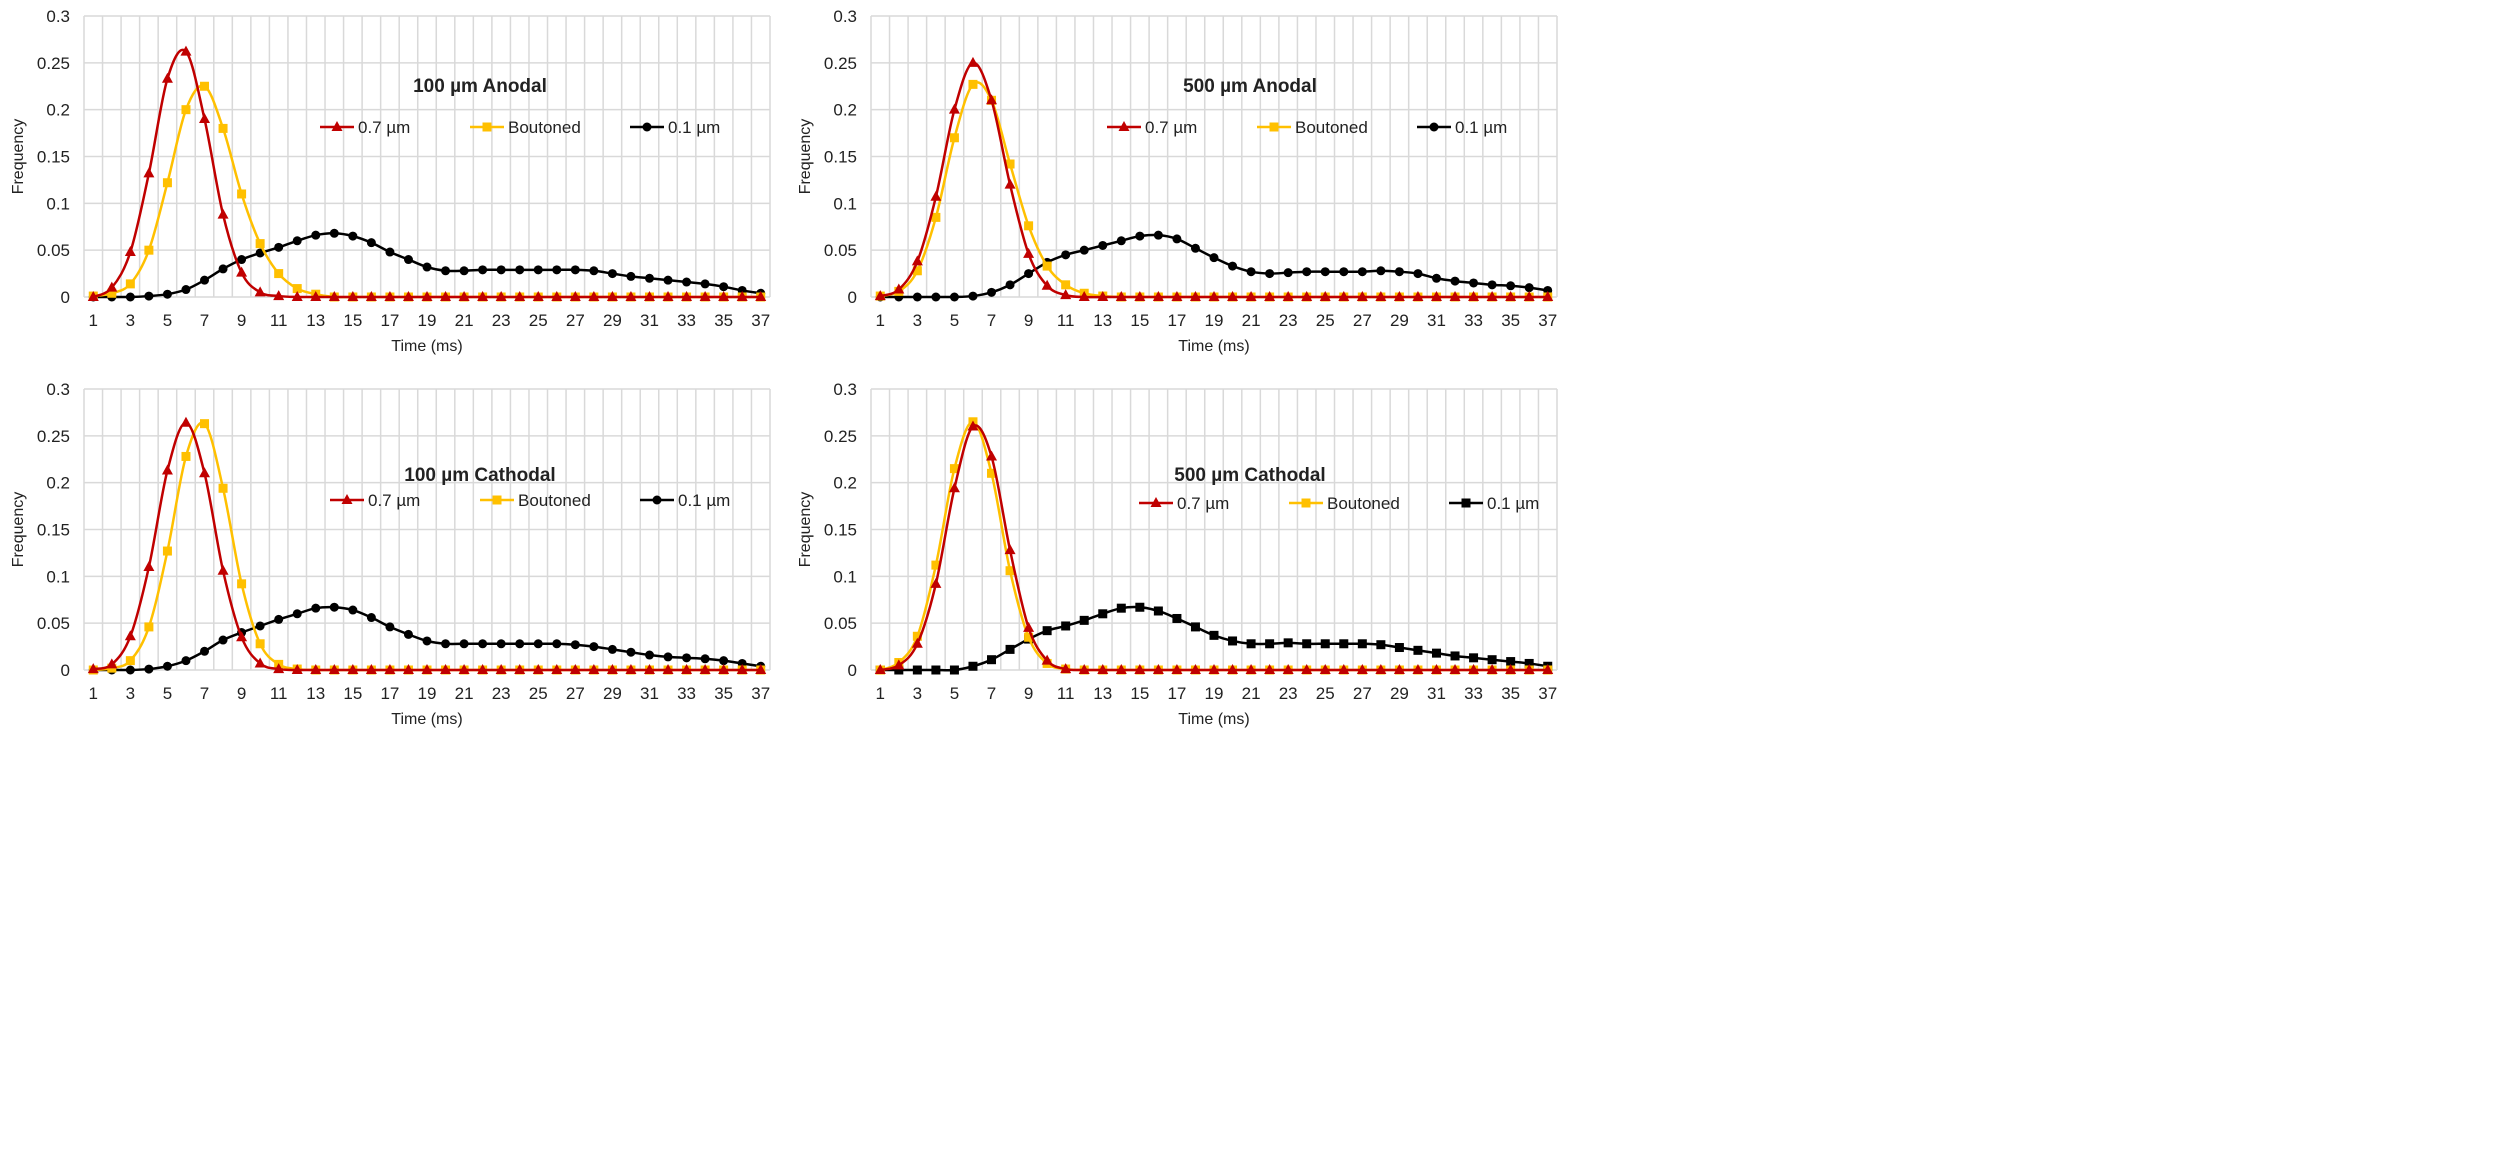 The image size is (2500, 1166). I want to click on legend-label: 0.1 µm, so click(694, 127).